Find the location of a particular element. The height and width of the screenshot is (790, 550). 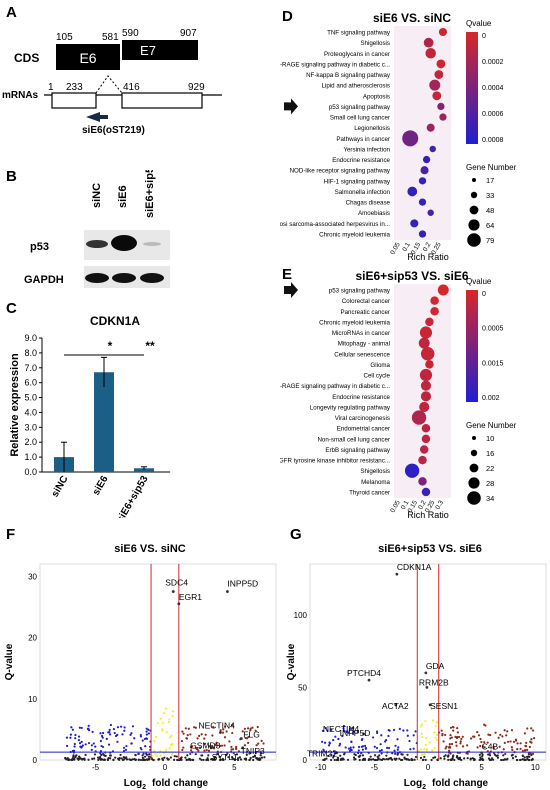

d-q-tick: 0.0004 is located at coordinates (493, 88).